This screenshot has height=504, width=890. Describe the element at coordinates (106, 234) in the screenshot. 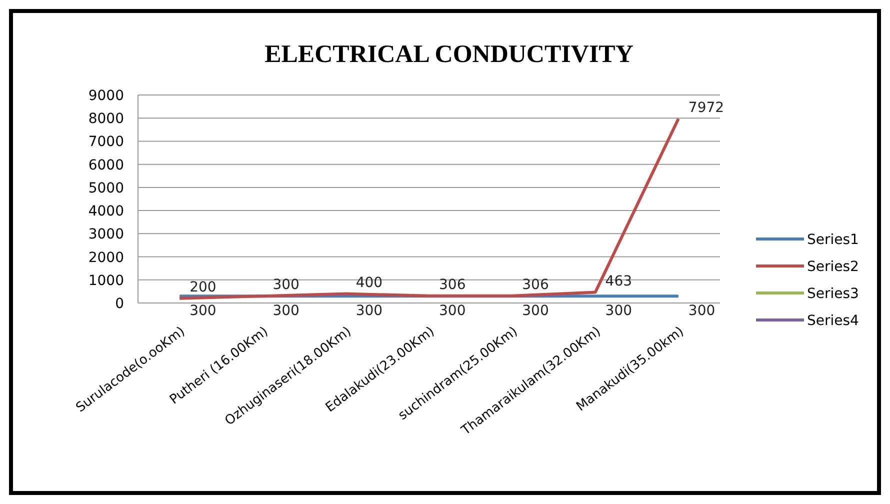

I see `y-tick-label: 3000` at that location.